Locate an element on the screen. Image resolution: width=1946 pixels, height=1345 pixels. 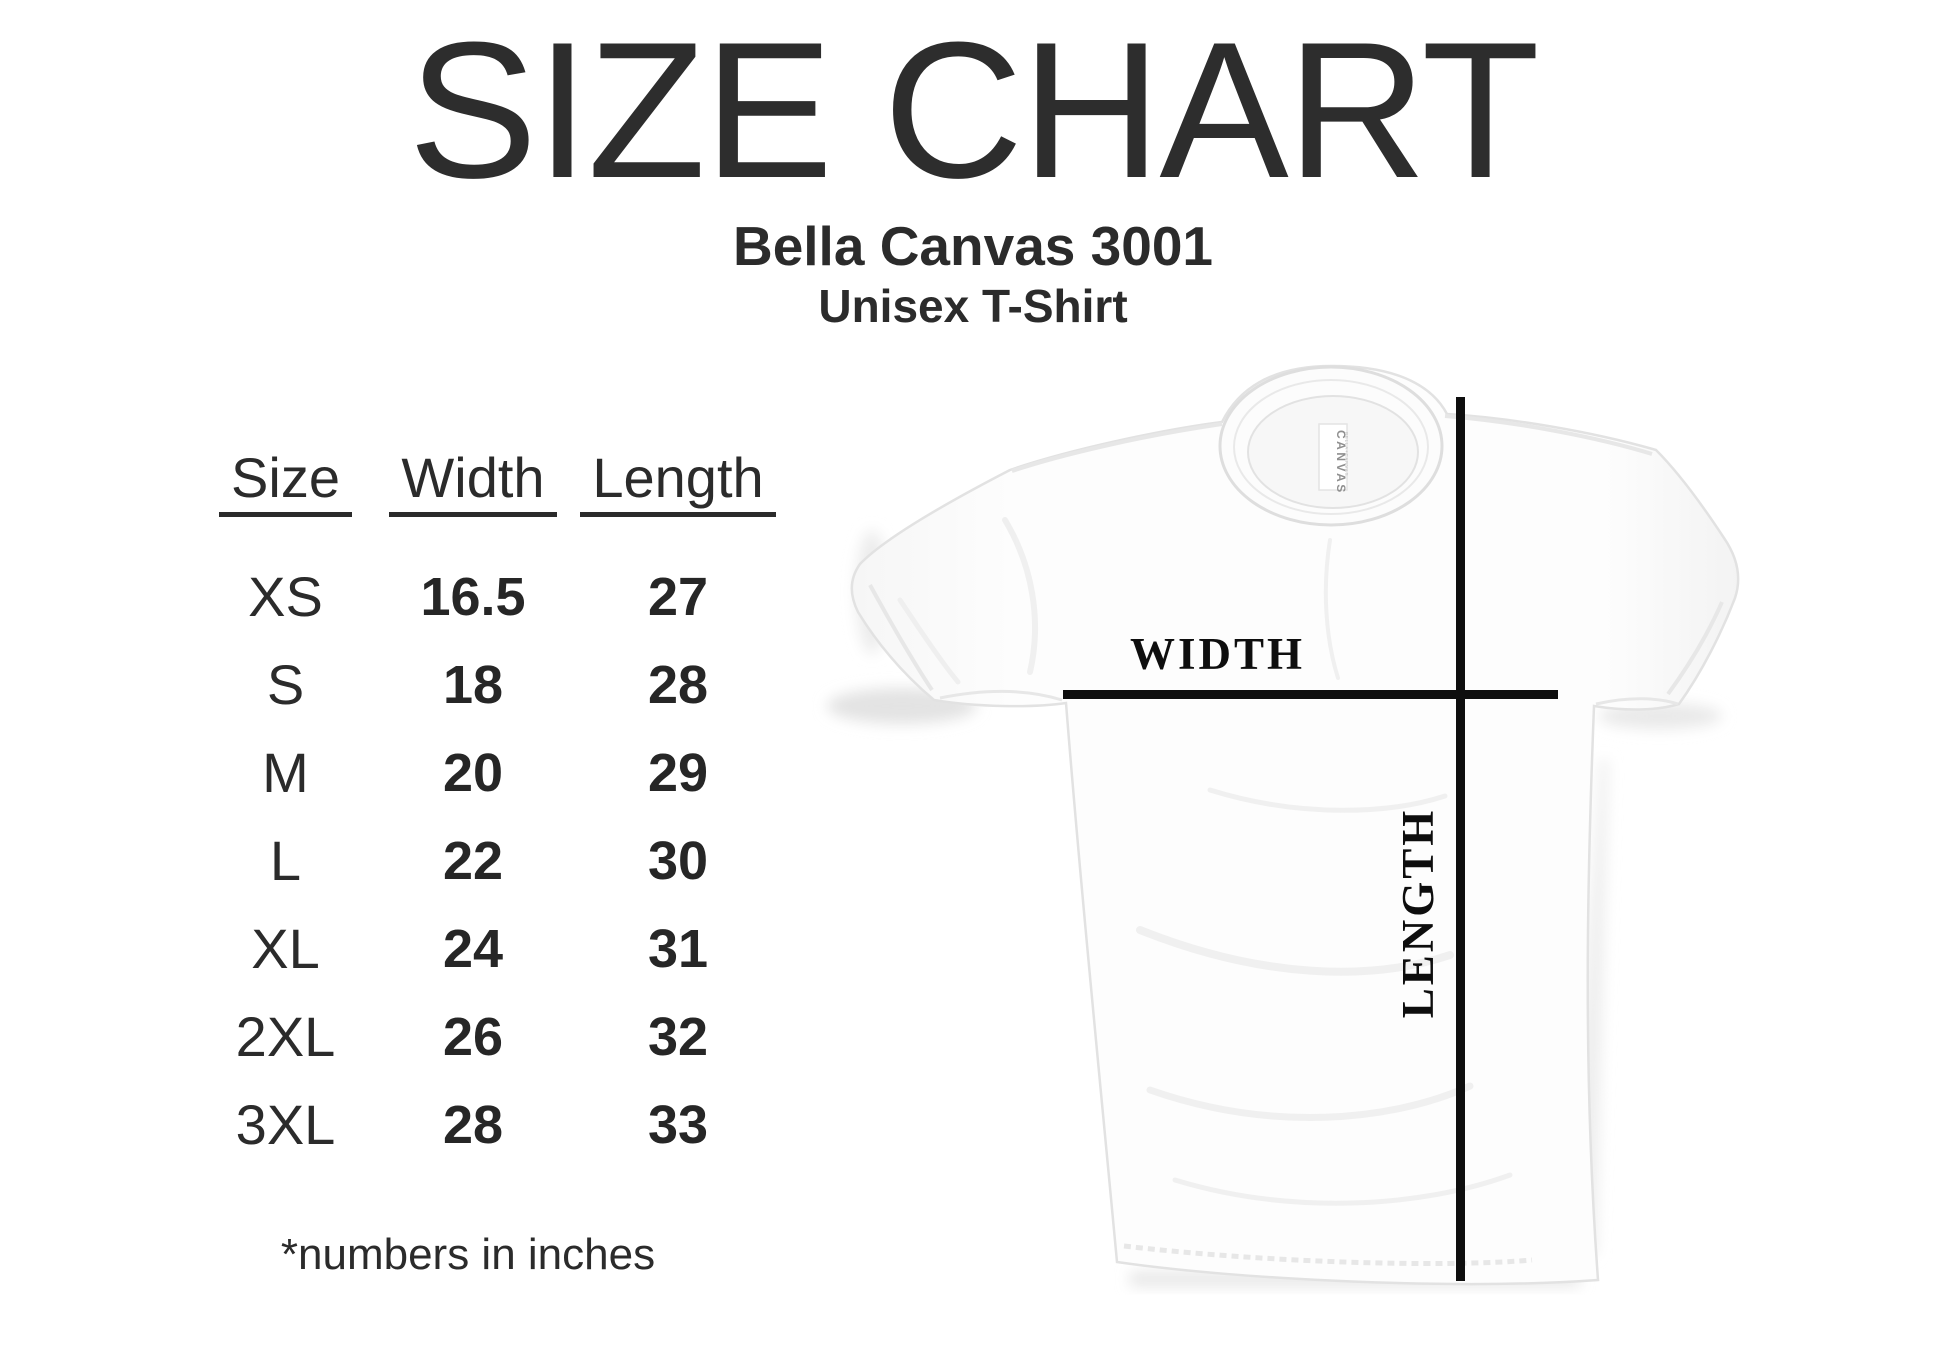
product-type: Unisex T-Shirt is located at coordinates (973, 306).